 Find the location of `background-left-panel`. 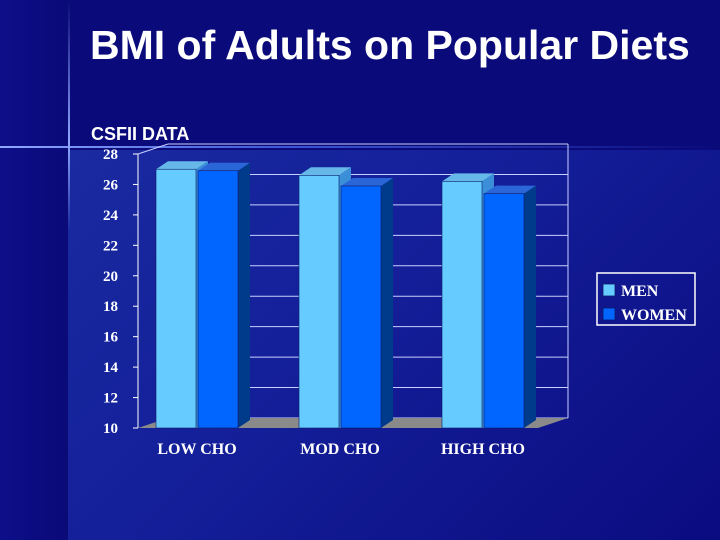

background-left-panel is located at coordinates (34, 270).